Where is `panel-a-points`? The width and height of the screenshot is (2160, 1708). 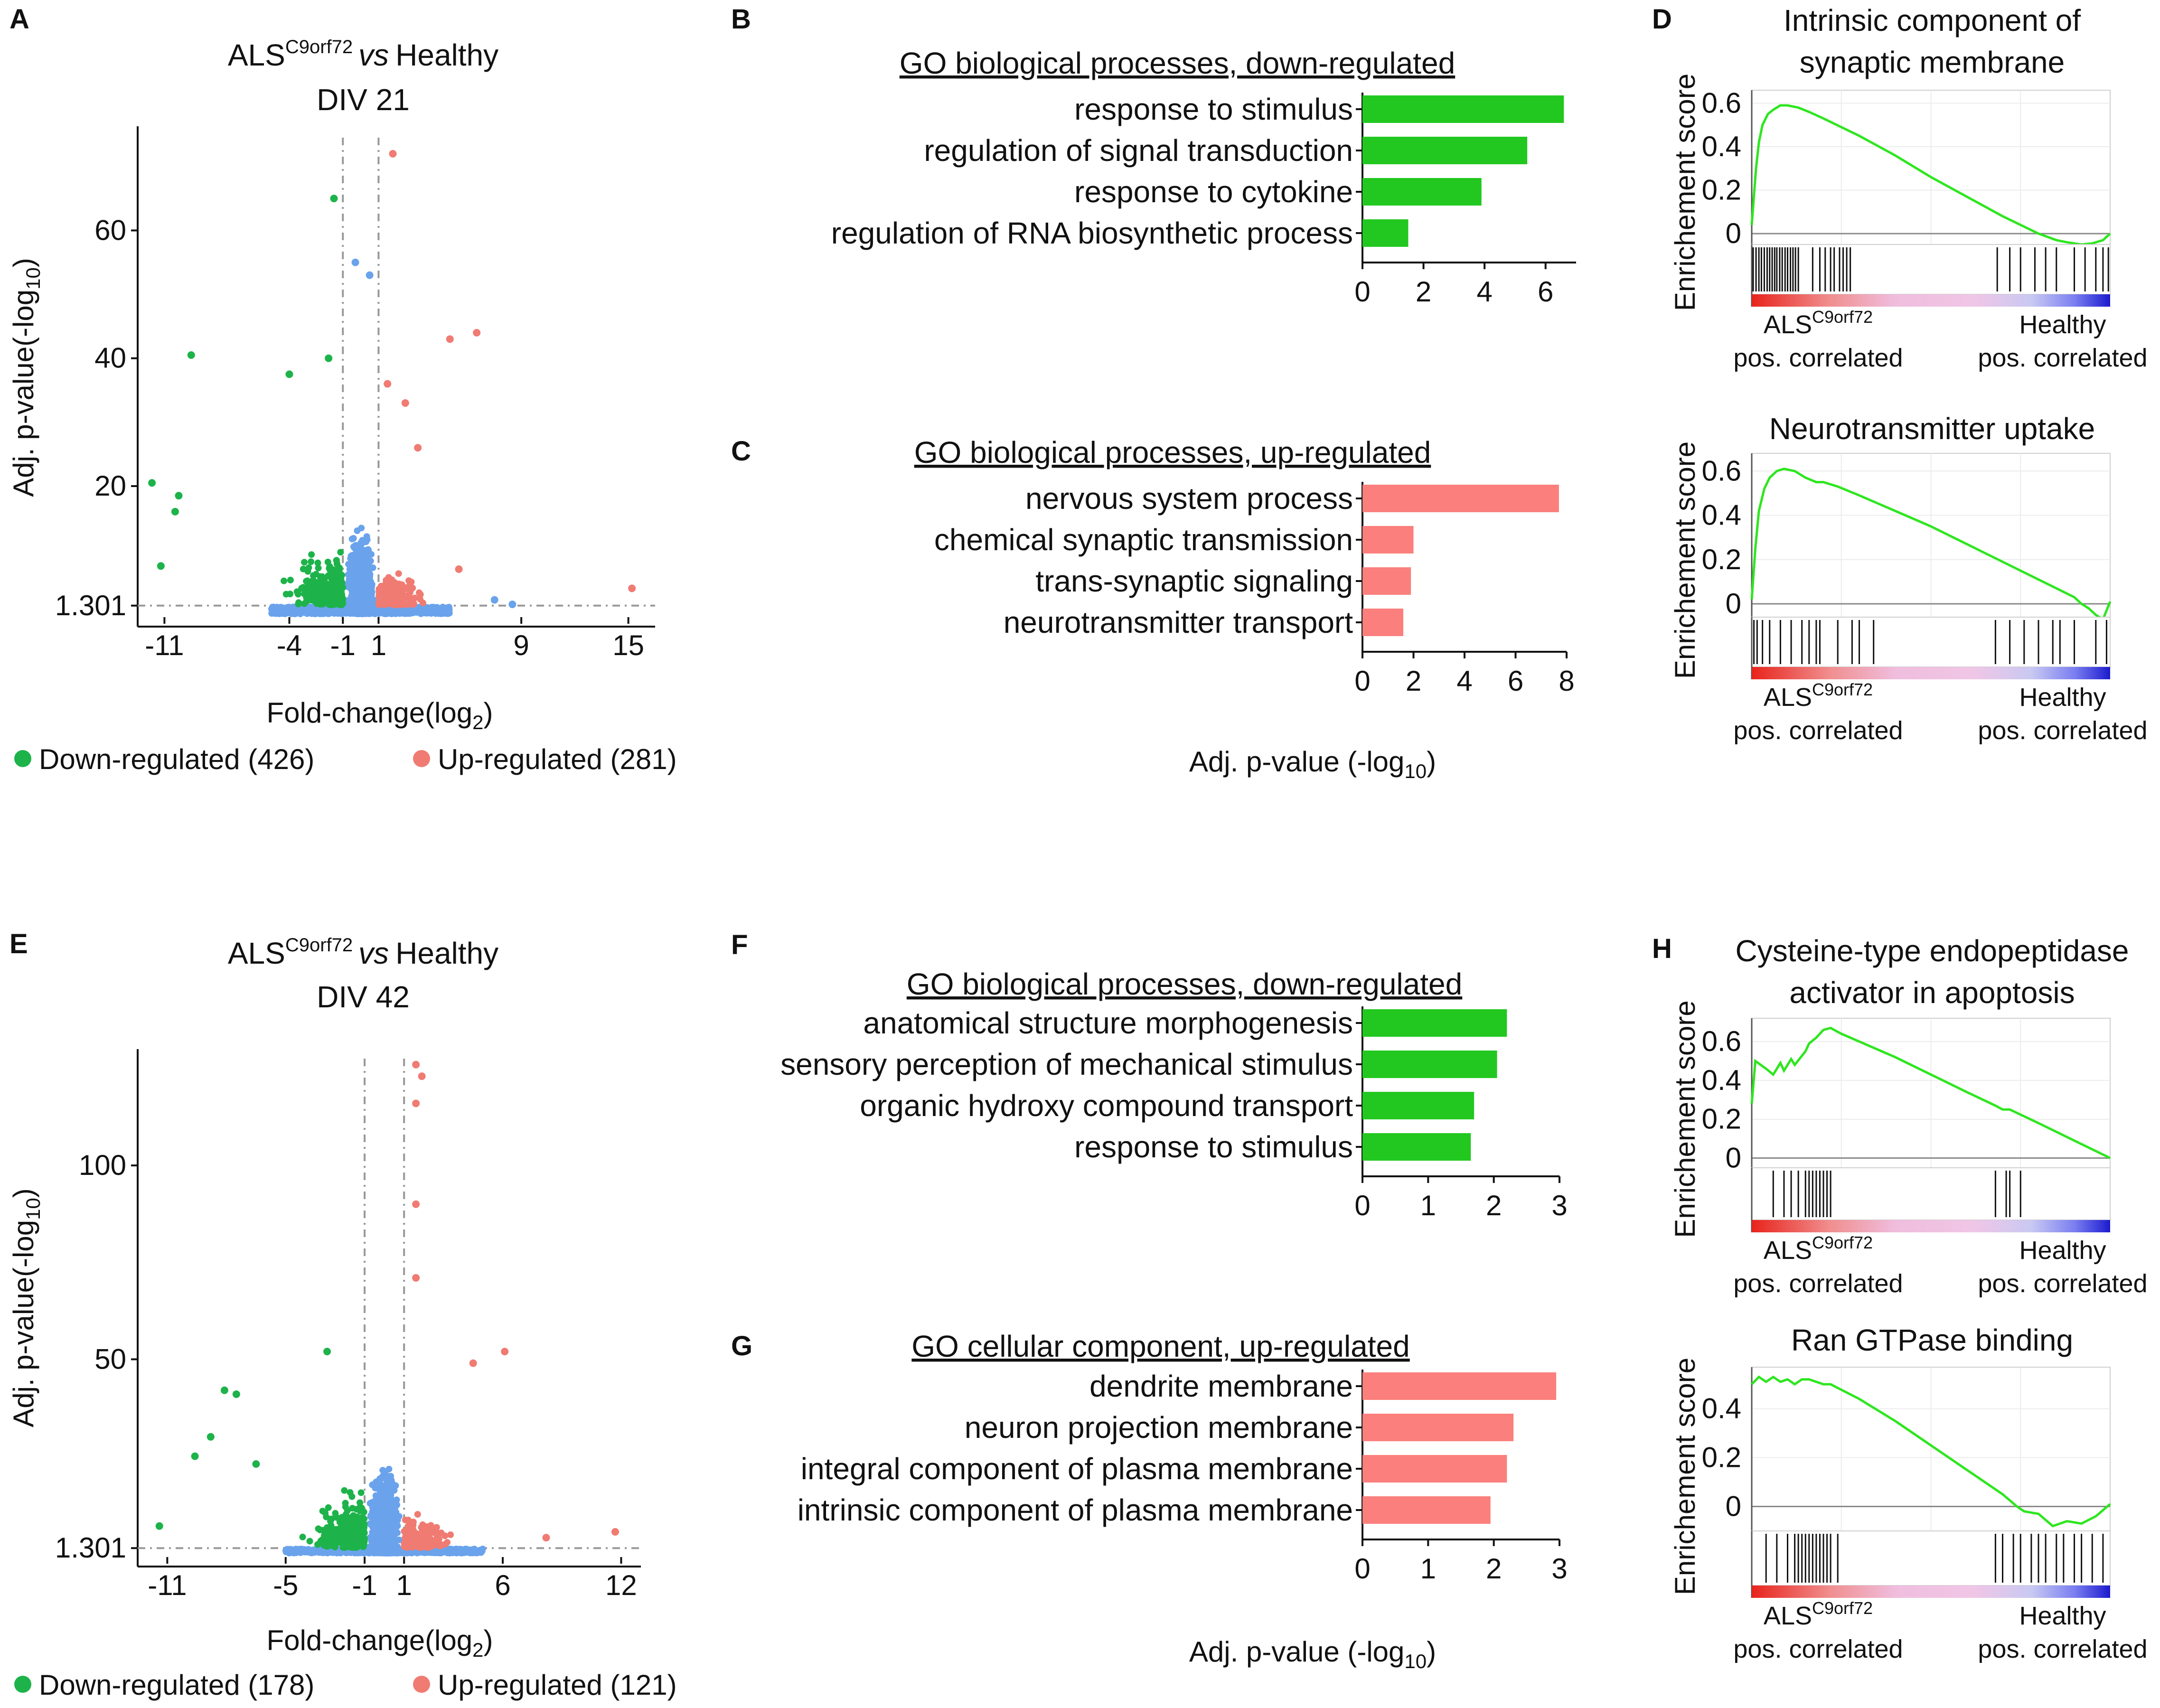
panel-a-points is located at coordinates (392, 384).